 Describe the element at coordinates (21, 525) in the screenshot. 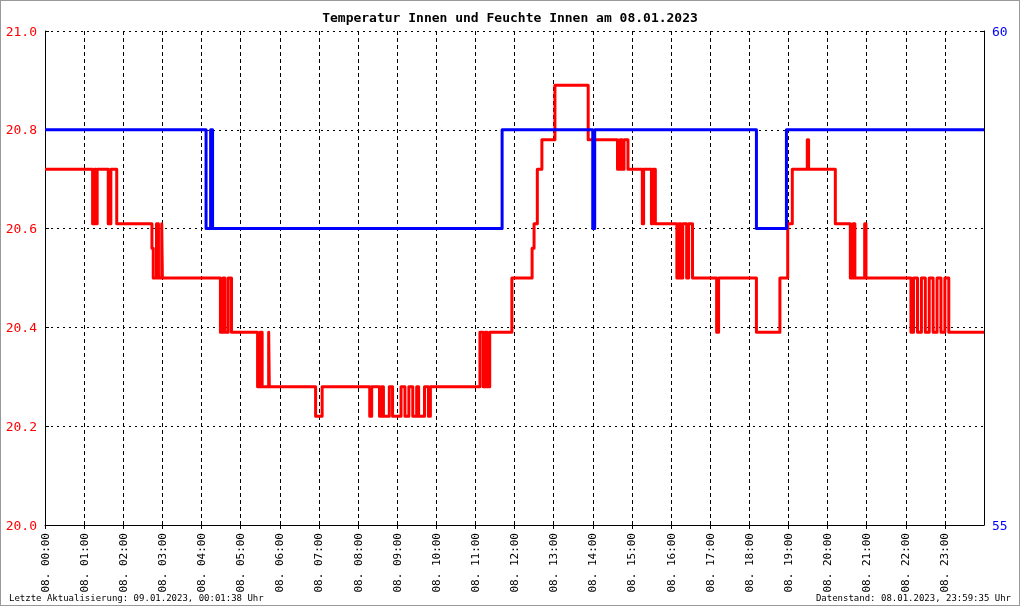

I see `y-tick-label: 20.0` at that location.